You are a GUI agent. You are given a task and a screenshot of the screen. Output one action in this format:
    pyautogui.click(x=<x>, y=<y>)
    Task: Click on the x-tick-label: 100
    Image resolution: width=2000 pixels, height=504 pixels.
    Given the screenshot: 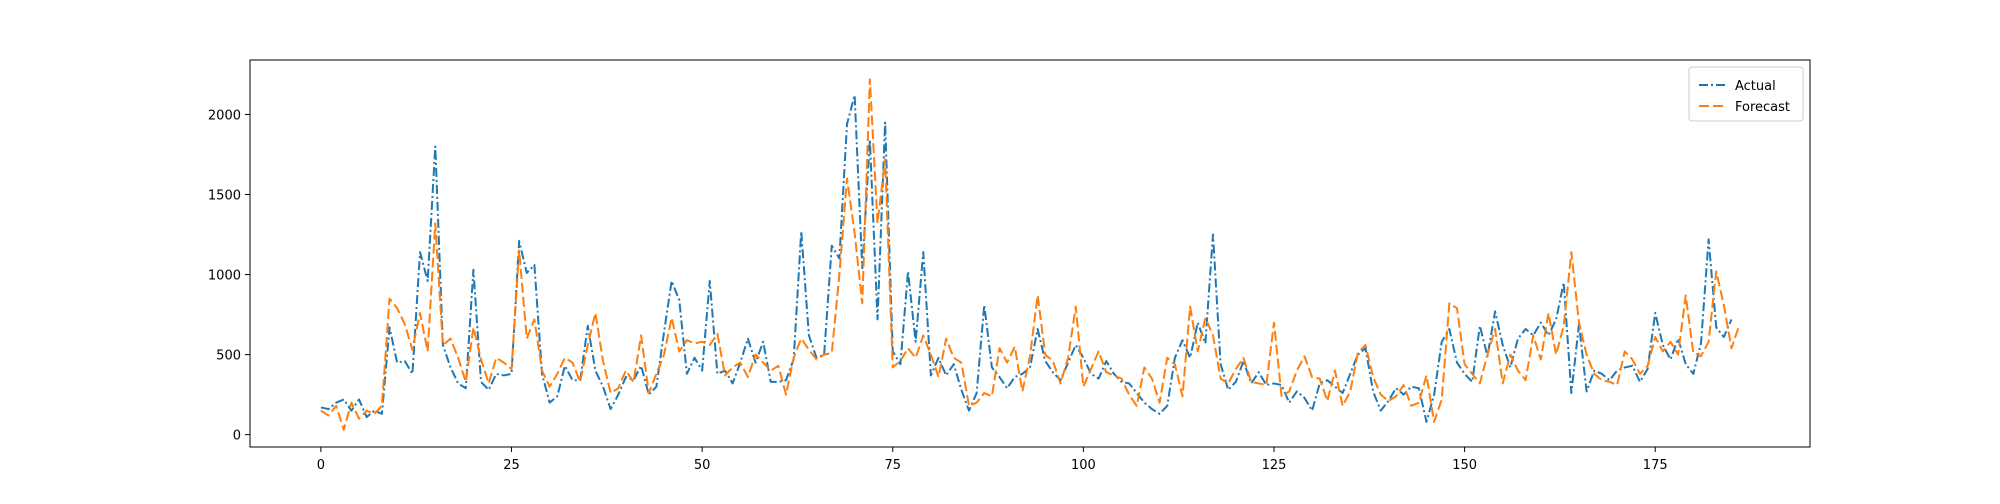 What is the action you would take?
    pyautogui.click(x=1083, y=465)
    